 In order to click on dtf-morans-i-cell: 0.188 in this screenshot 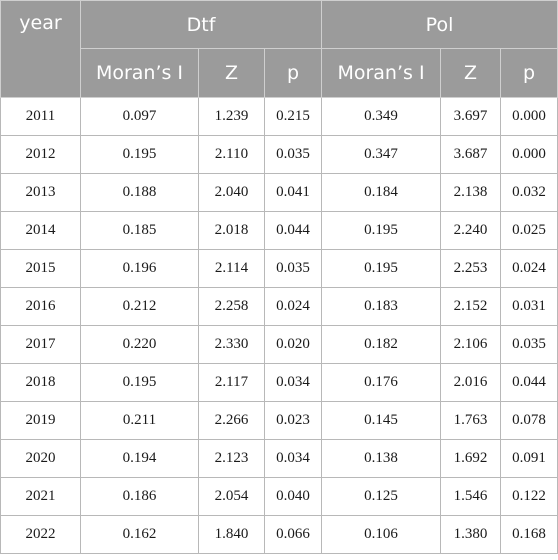, I will do `click(139, 192)`.